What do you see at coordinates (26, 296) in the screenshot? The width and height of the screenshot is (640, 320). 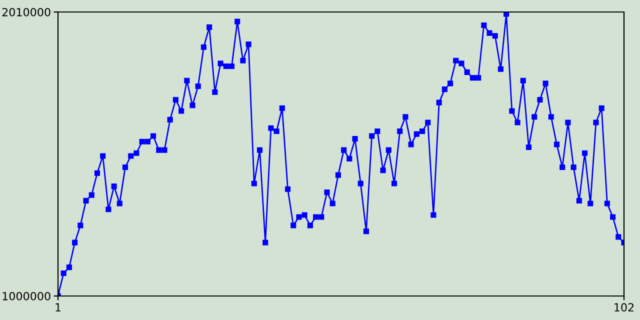 I see `y-tick-label: 1000000` at bounding box center [26, 296].